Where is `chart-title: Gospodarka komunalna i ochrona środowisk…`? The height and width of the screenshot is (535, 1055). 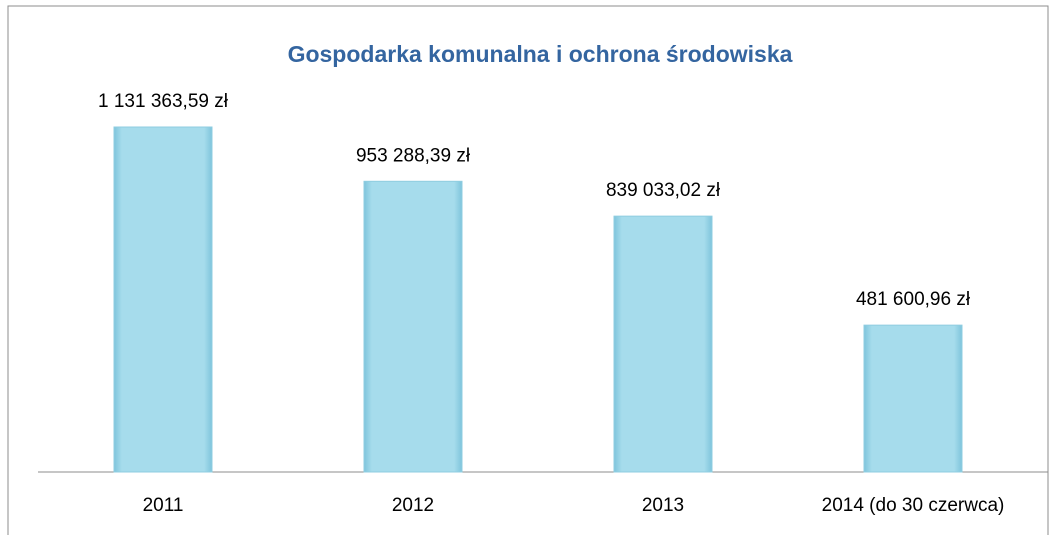 chart-title: Gospodarka komunalna i ochrona środowisk… is located at coordinates (540, 54).